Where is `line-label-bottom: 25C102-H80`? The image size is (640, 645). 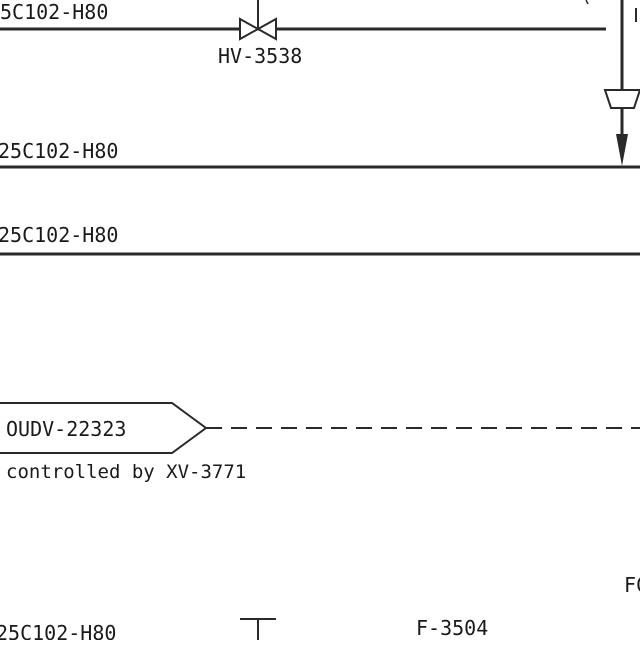 line-label-bottom: 25C102-H80 is located at coordinates (58, 630).